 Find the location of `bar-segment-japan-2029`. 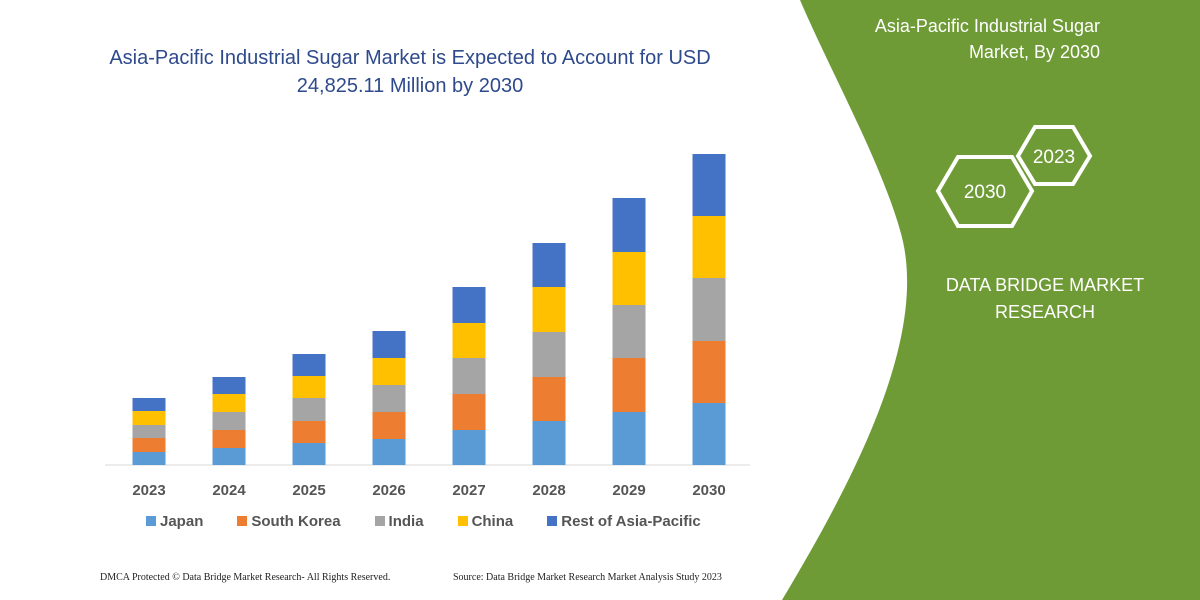

bar-segment-japan-2029 is located at coordinates (629, 438).